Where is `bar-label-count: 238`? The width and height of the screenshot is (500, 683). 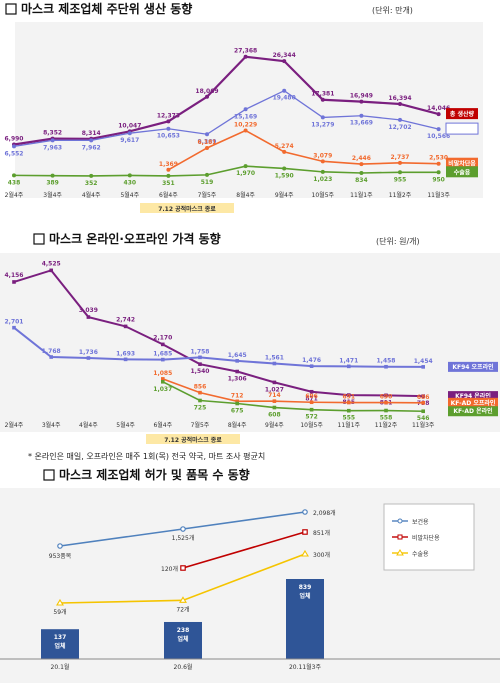 bar-label-count: 238 is located at coordinates (183, 630).